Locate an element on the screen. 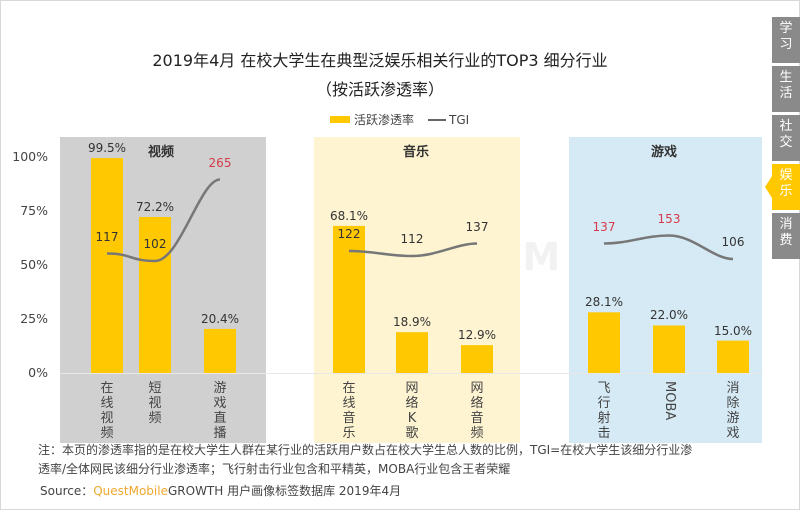 The image size is (800, 510). legend: 活跃渗透率 TGI is located at coordinates (399, 119).